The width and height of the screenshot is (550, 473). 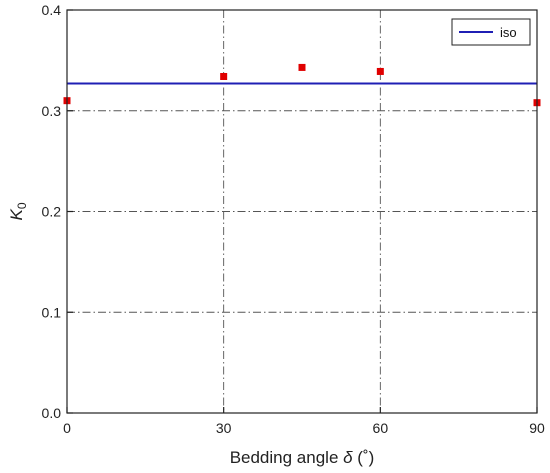 What do you see at coordinates (67, 428) in the screenshot?
I see `x-tick-label: 0` at bounding box center [67, 428].